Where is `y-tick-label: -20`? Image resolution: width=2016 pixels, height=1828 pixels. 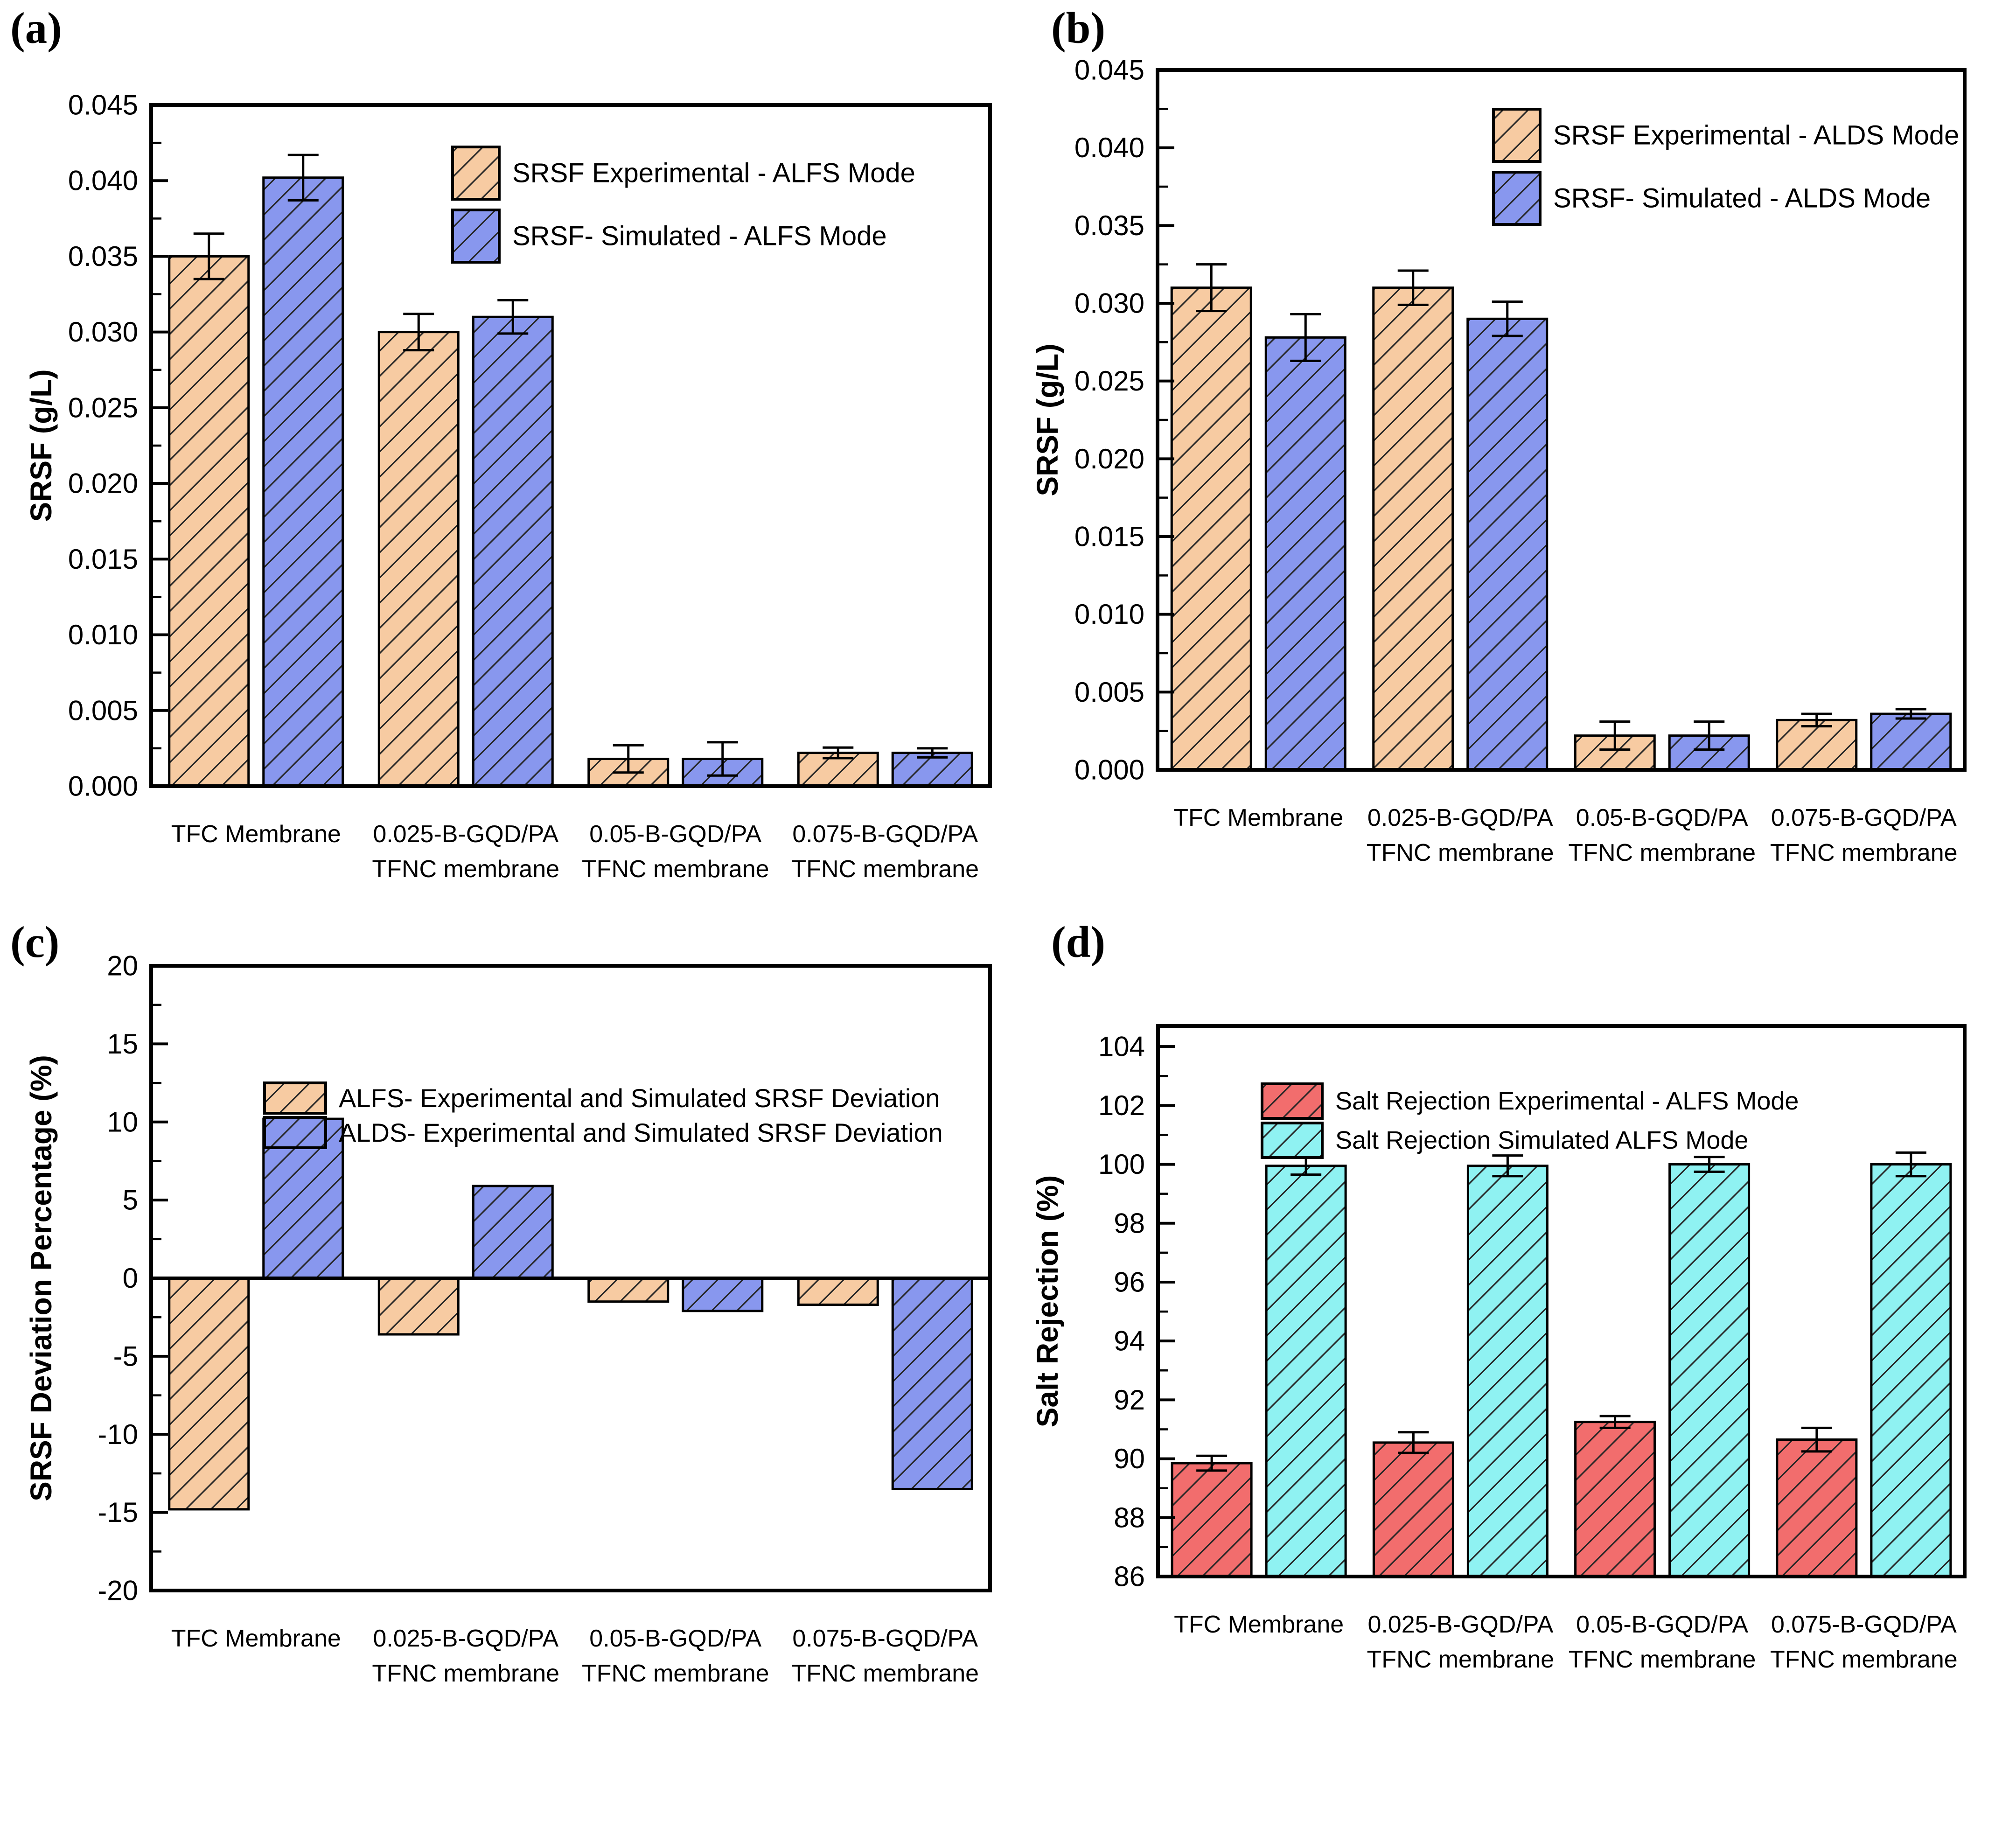 y-tick-label: -20 is located at coordinates (118, 1590).